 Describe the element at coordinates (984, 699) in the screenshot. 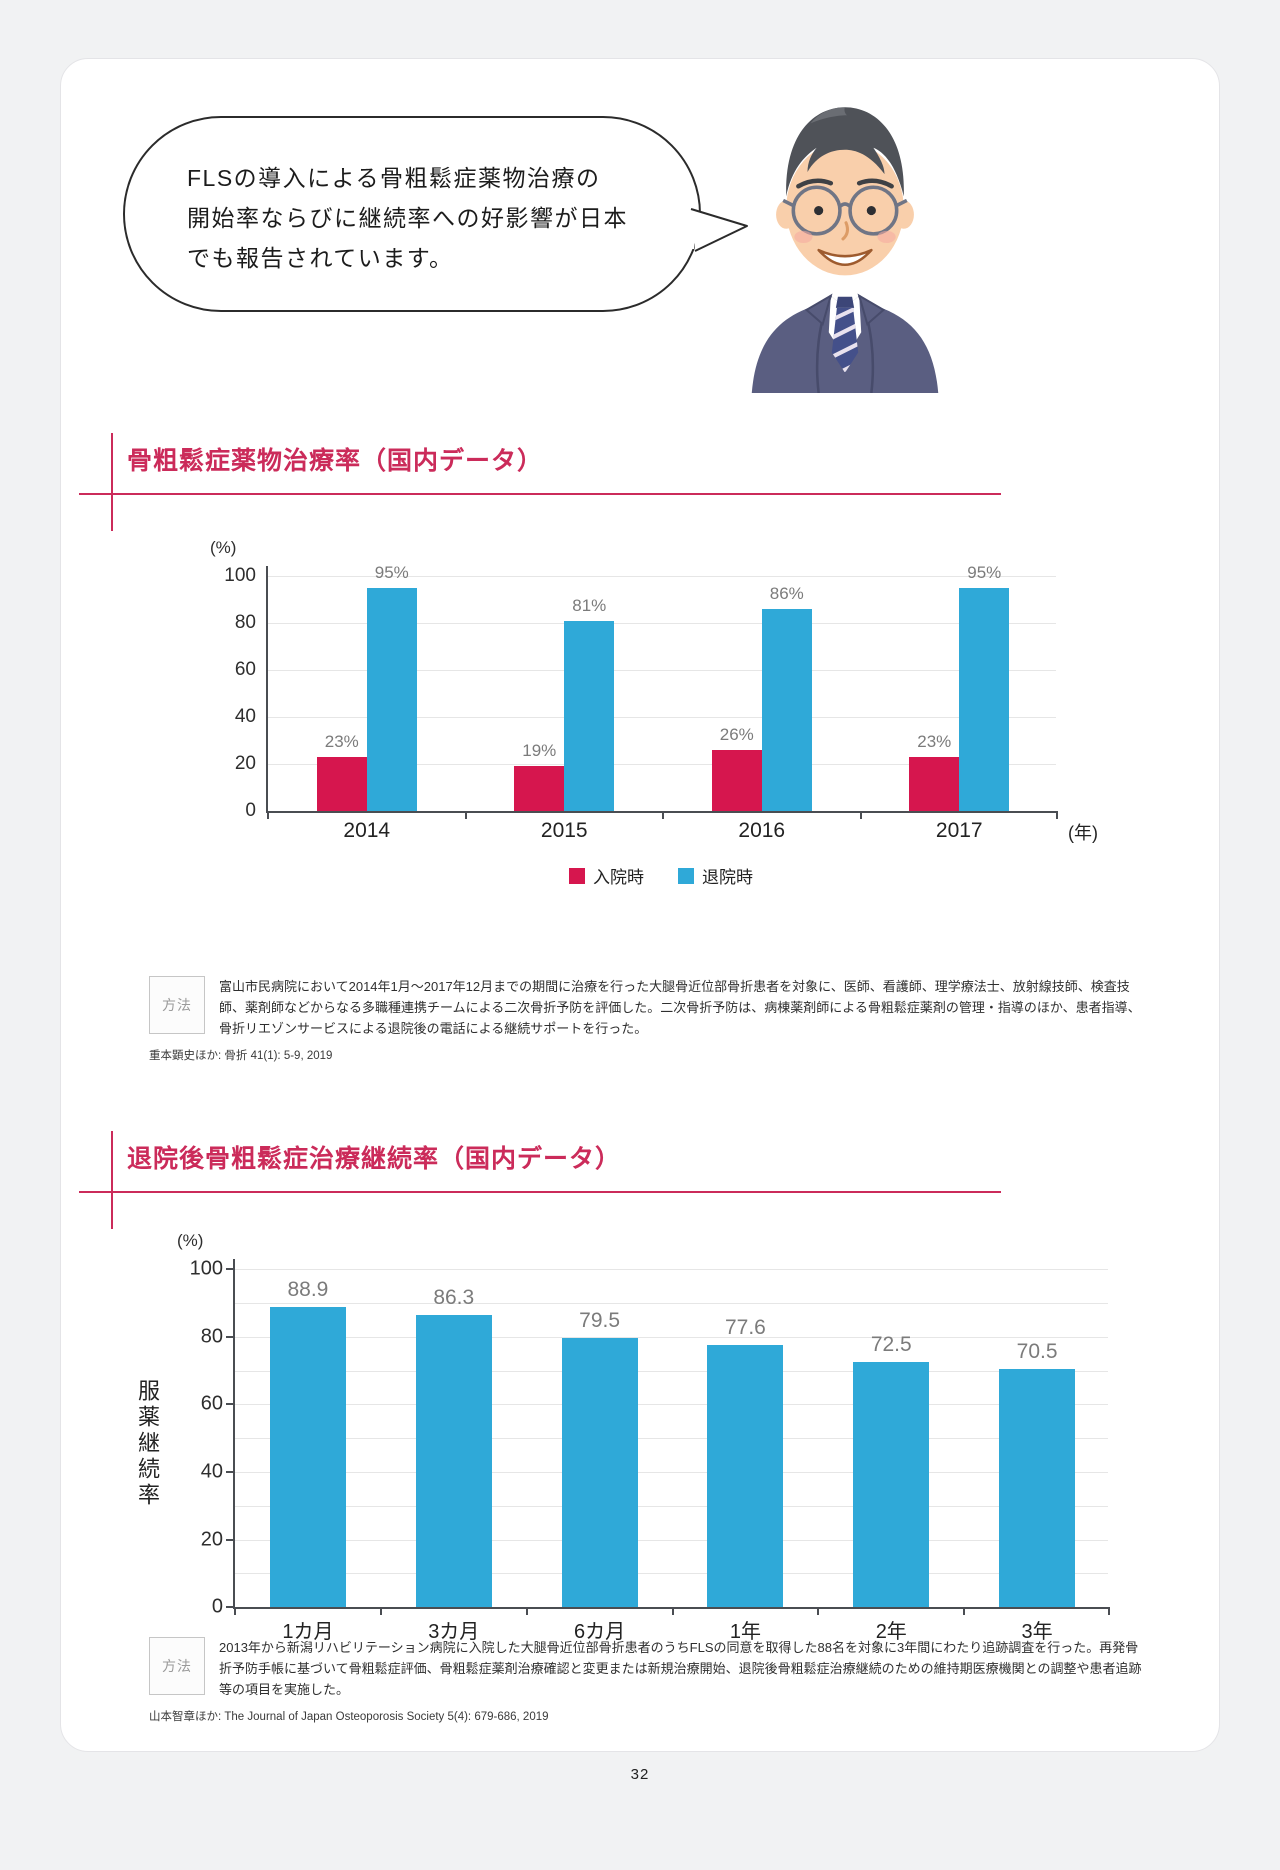

I see `bar-2017-退院時` at that location.